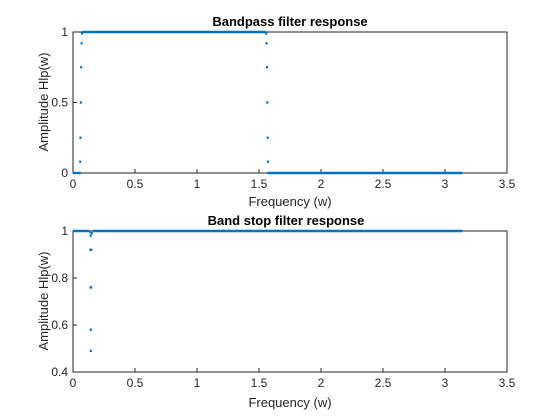  I want to click on x-axis-label-bandstop: Frequency (w), so click(289, 402).